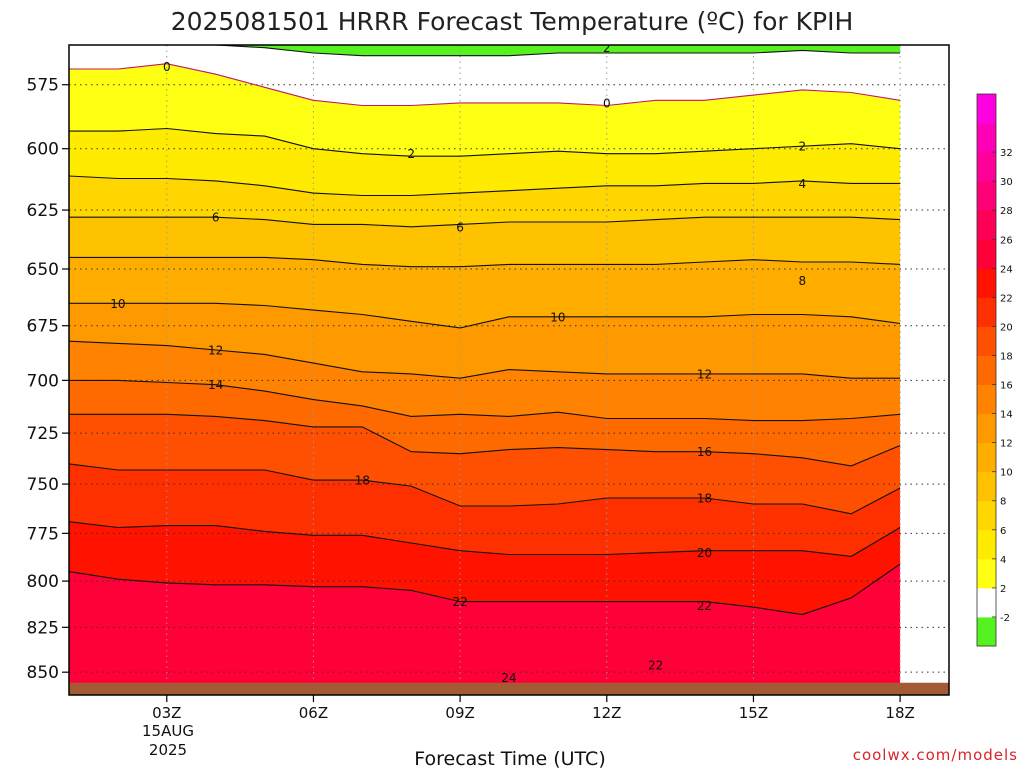 This screenshot has width=1024, height=768. What do you see at coordinates (803, 184) in the screenshot?
I see `contour-label: 4` at bounding box center [803, 184].